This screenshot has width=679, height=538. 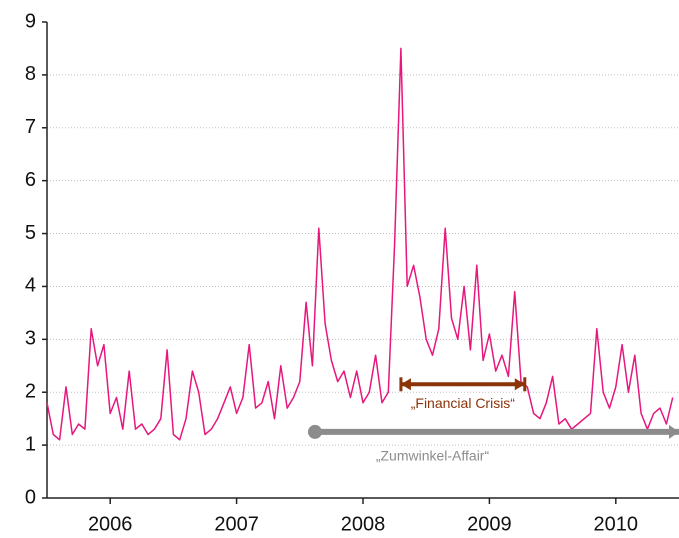 What do you see at coordinates (30, 180) in the screenshot?
I see `y-tick-label: 6` at bounding box center [30, 180].